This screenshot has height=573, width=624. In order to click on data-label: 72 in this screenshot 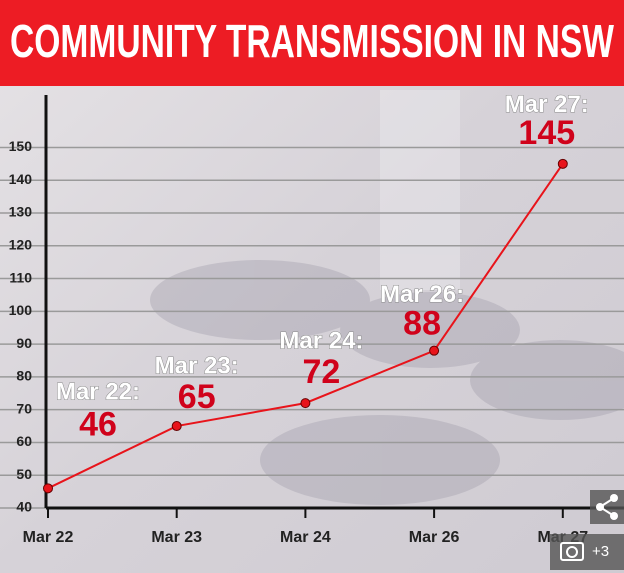, I will do `click(321, 372)`.